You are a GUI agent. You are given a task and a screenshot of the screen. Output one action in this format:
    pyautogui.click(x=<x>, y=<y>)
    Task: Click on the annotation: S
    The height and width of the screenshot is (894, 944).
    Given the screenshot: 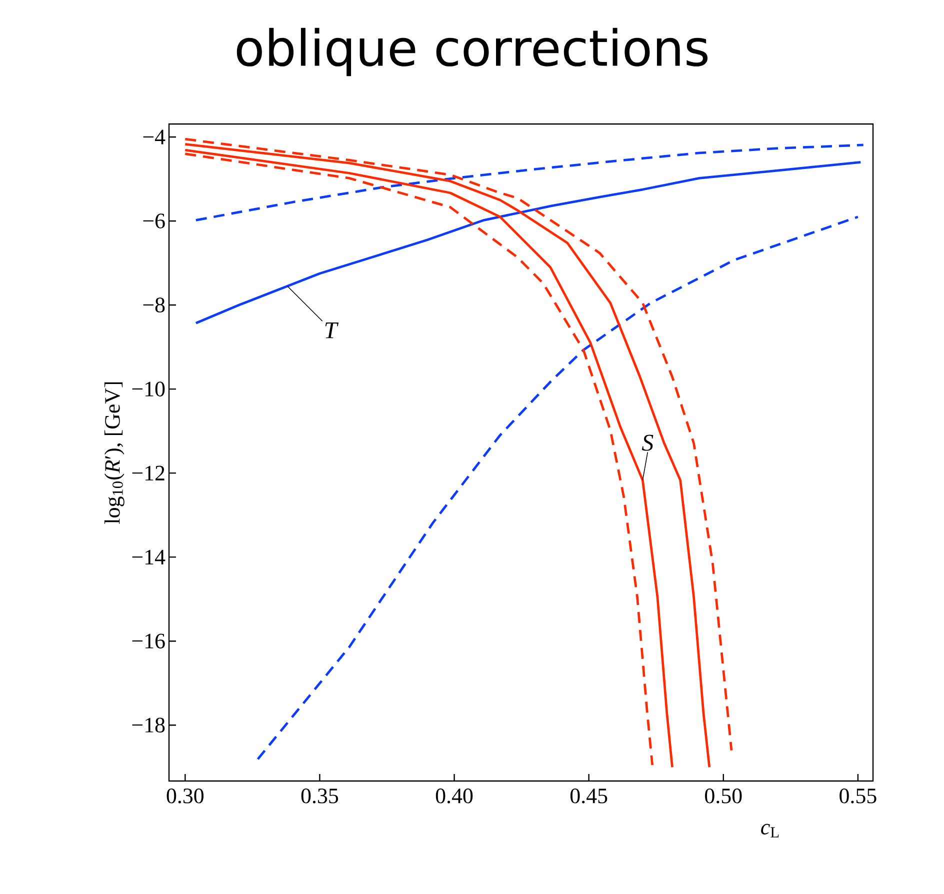 What is the action you would take?
    pyautogui.click(x=648, y=442)
    